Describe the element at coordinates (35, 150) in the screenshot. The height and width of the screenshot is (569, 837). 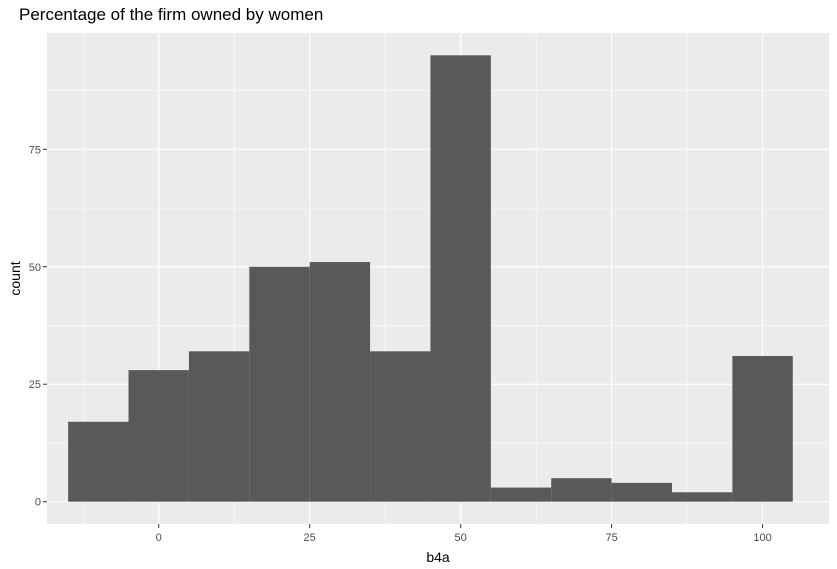
I see `y-tick-label: 75` at that location.